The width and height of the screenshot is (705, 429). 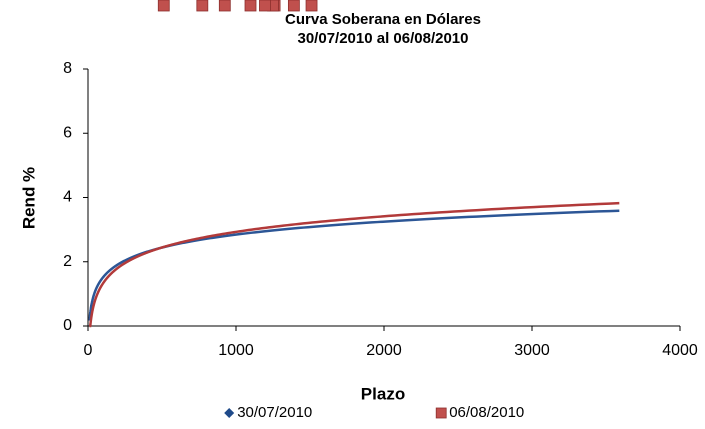 I want to click on x-tick-label: 4000, so click(x=680, y=350).